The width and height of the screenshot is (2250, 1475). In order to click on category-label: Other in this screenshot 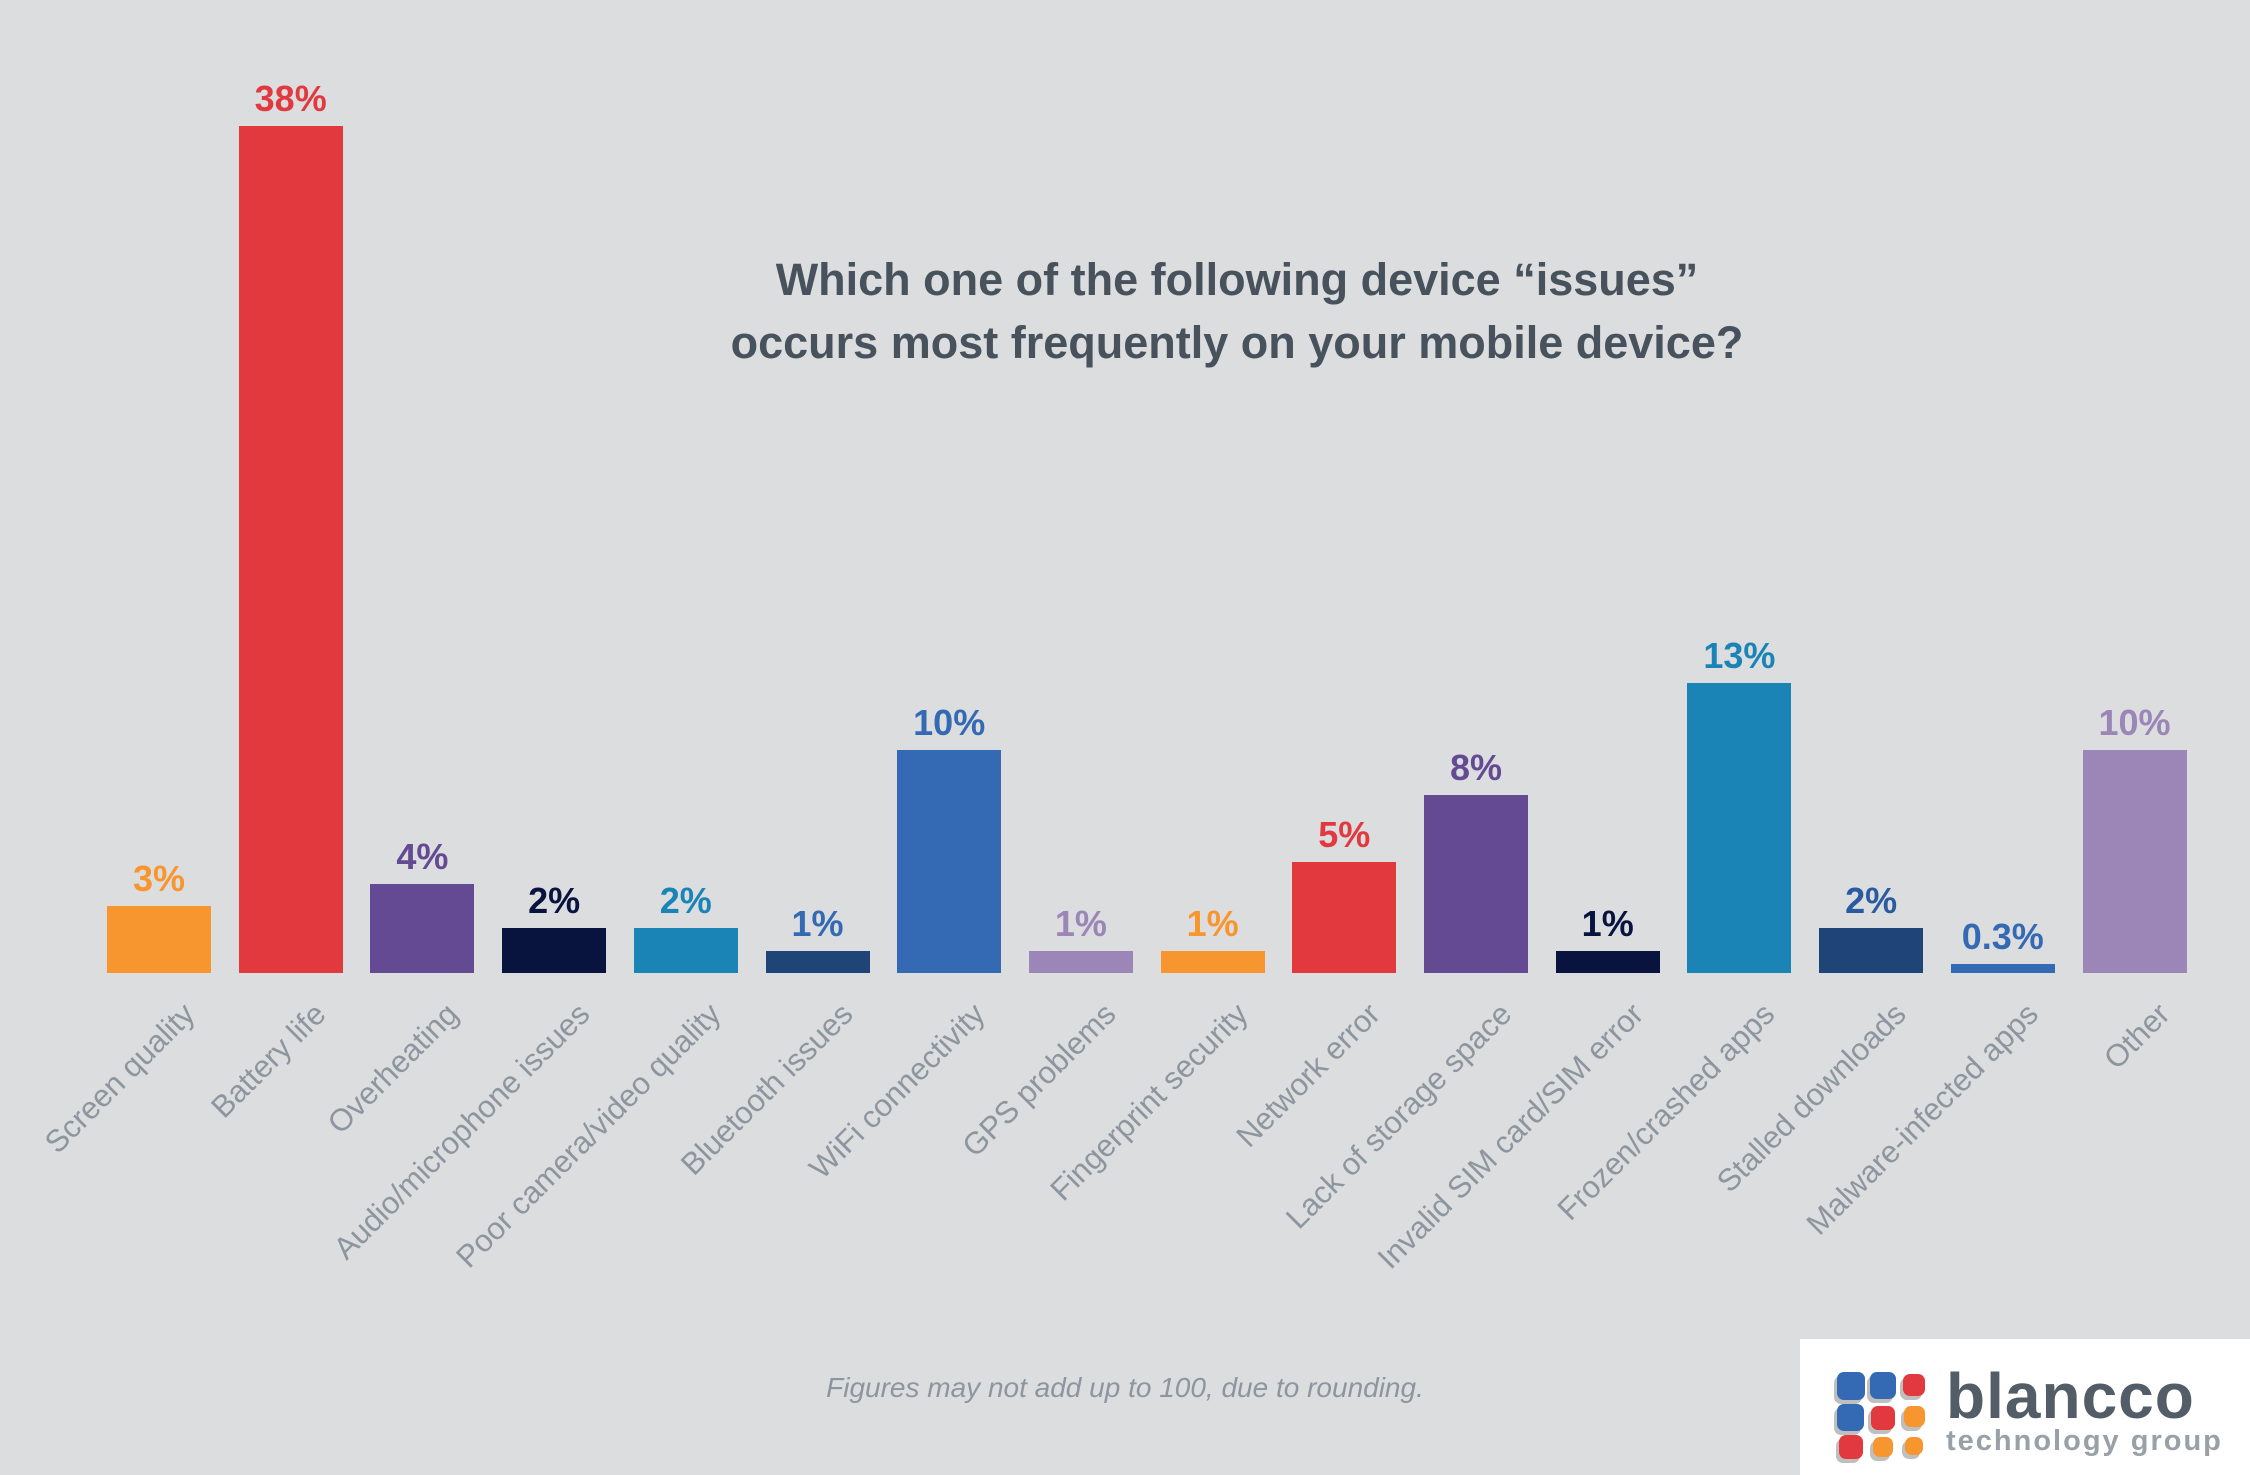, I will do `click(2136, 1036)`.